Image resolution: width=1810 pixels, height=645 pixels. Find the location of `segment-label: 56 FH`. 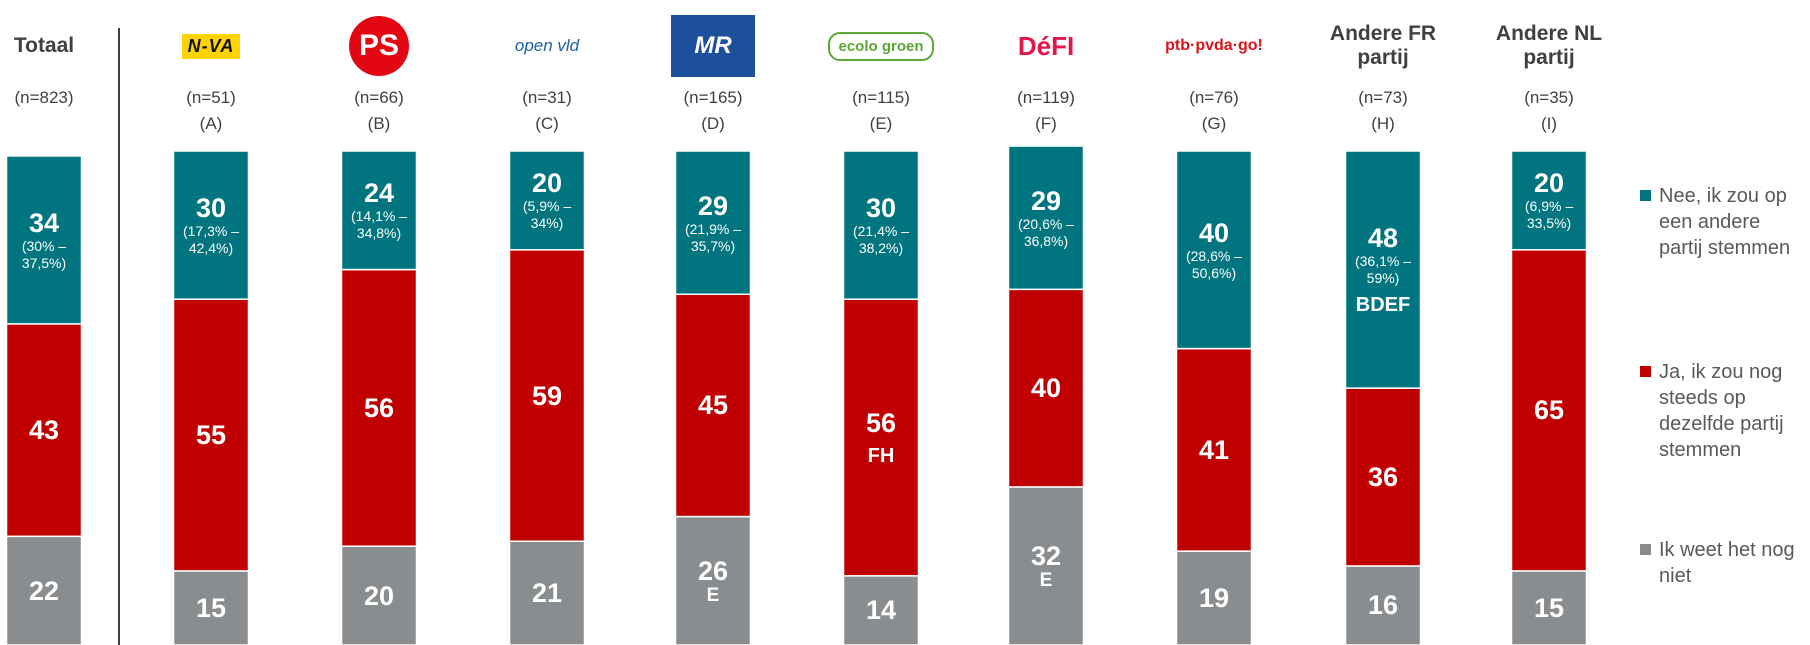

segment-label: 56 FH is located at coordinates (881, 437).